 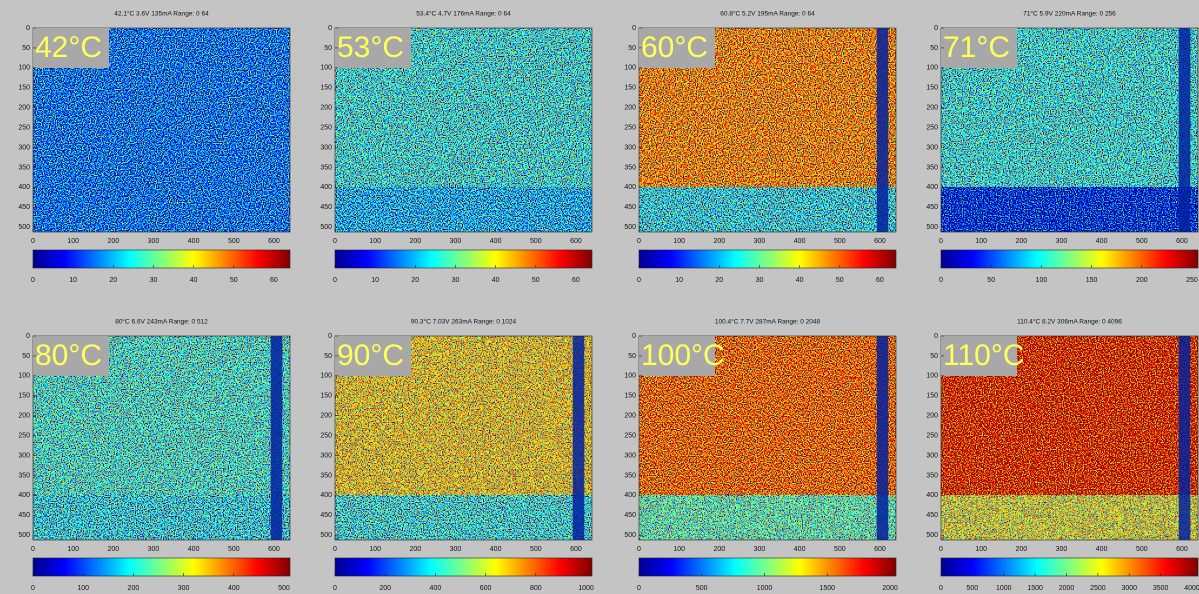 What do you see at coordinates (486, 588) in the screenshot?
I see `colorbar-tick-label: 600` at bounding box center [486, 588].